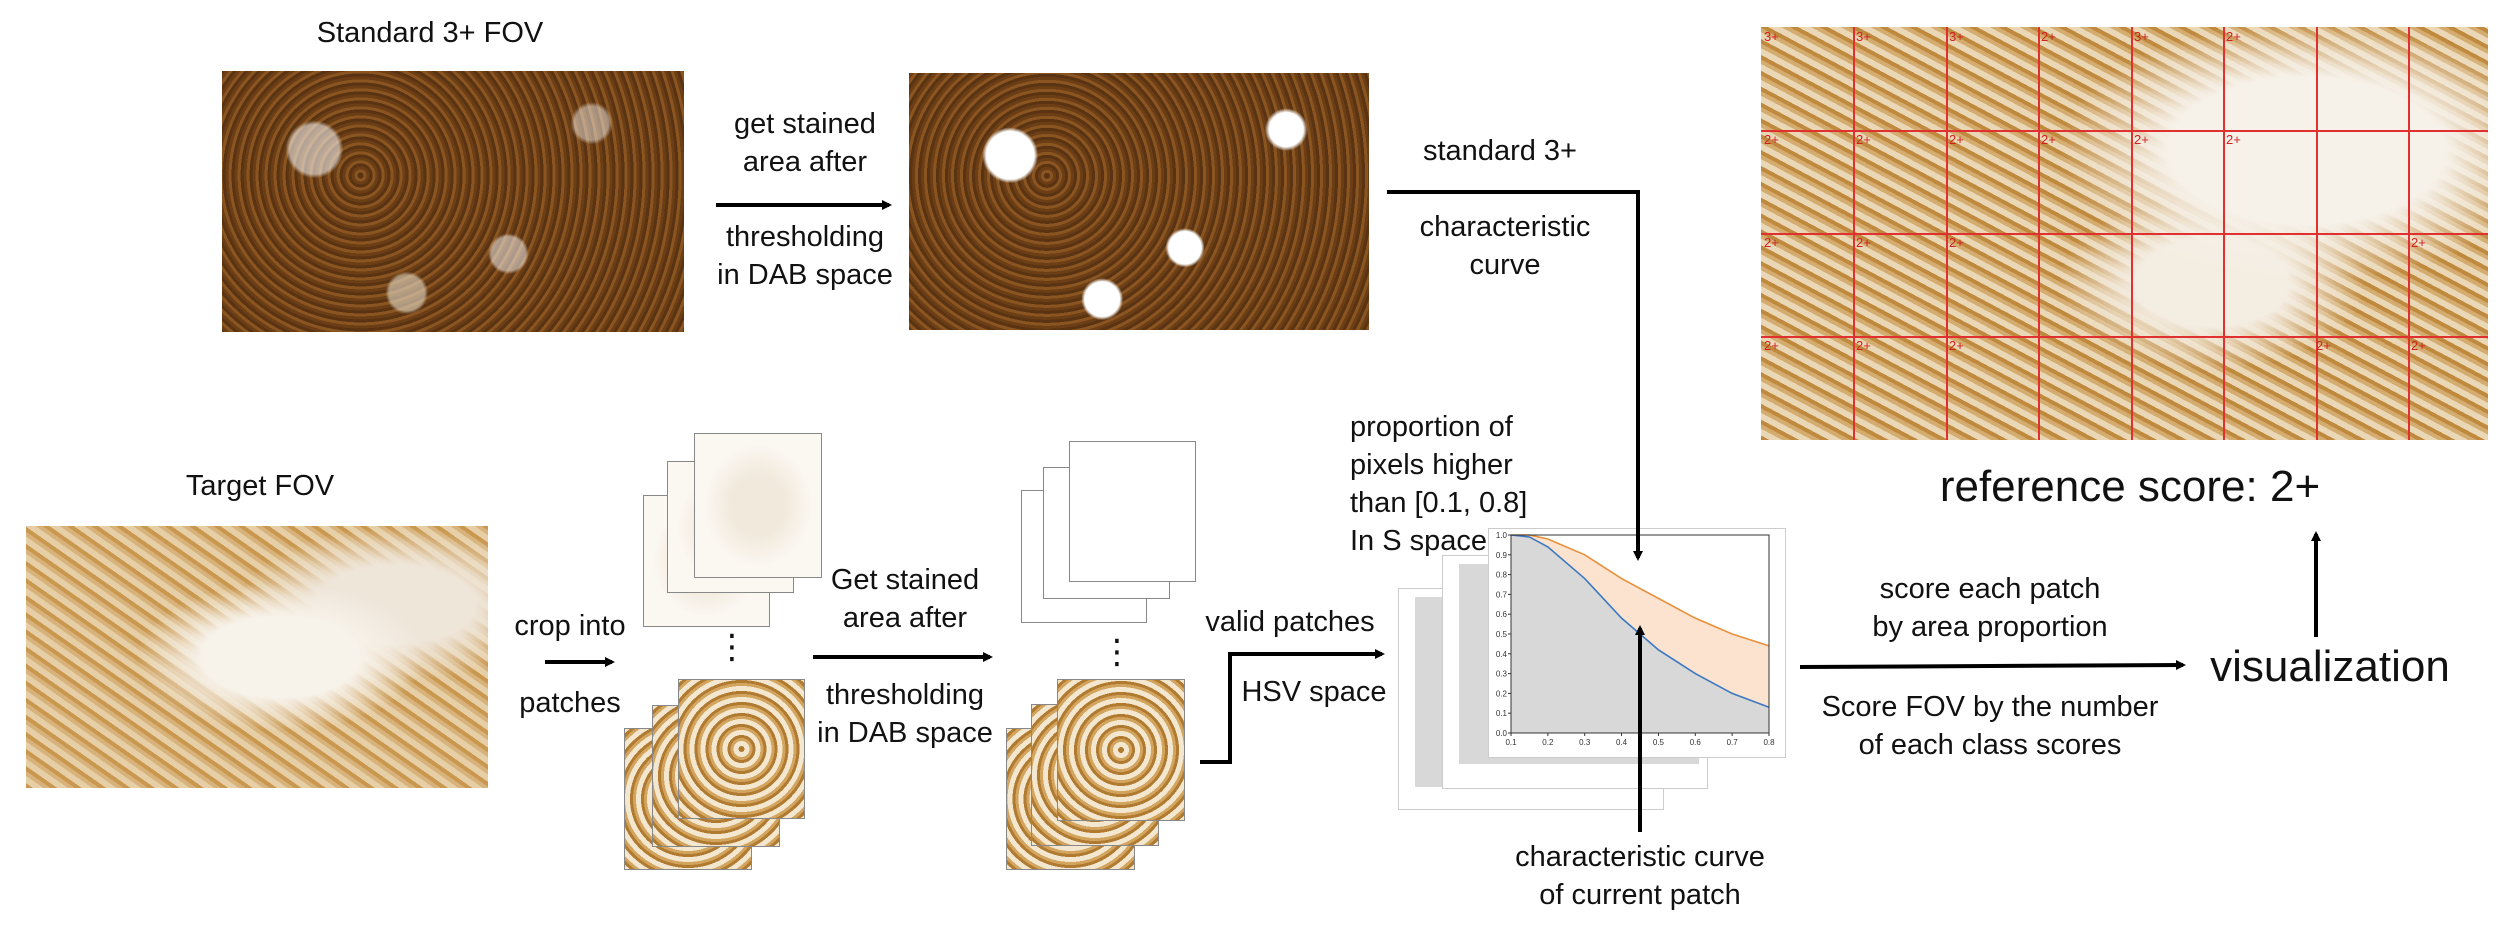  I want to click on target-fov-image, so click(257, 657).